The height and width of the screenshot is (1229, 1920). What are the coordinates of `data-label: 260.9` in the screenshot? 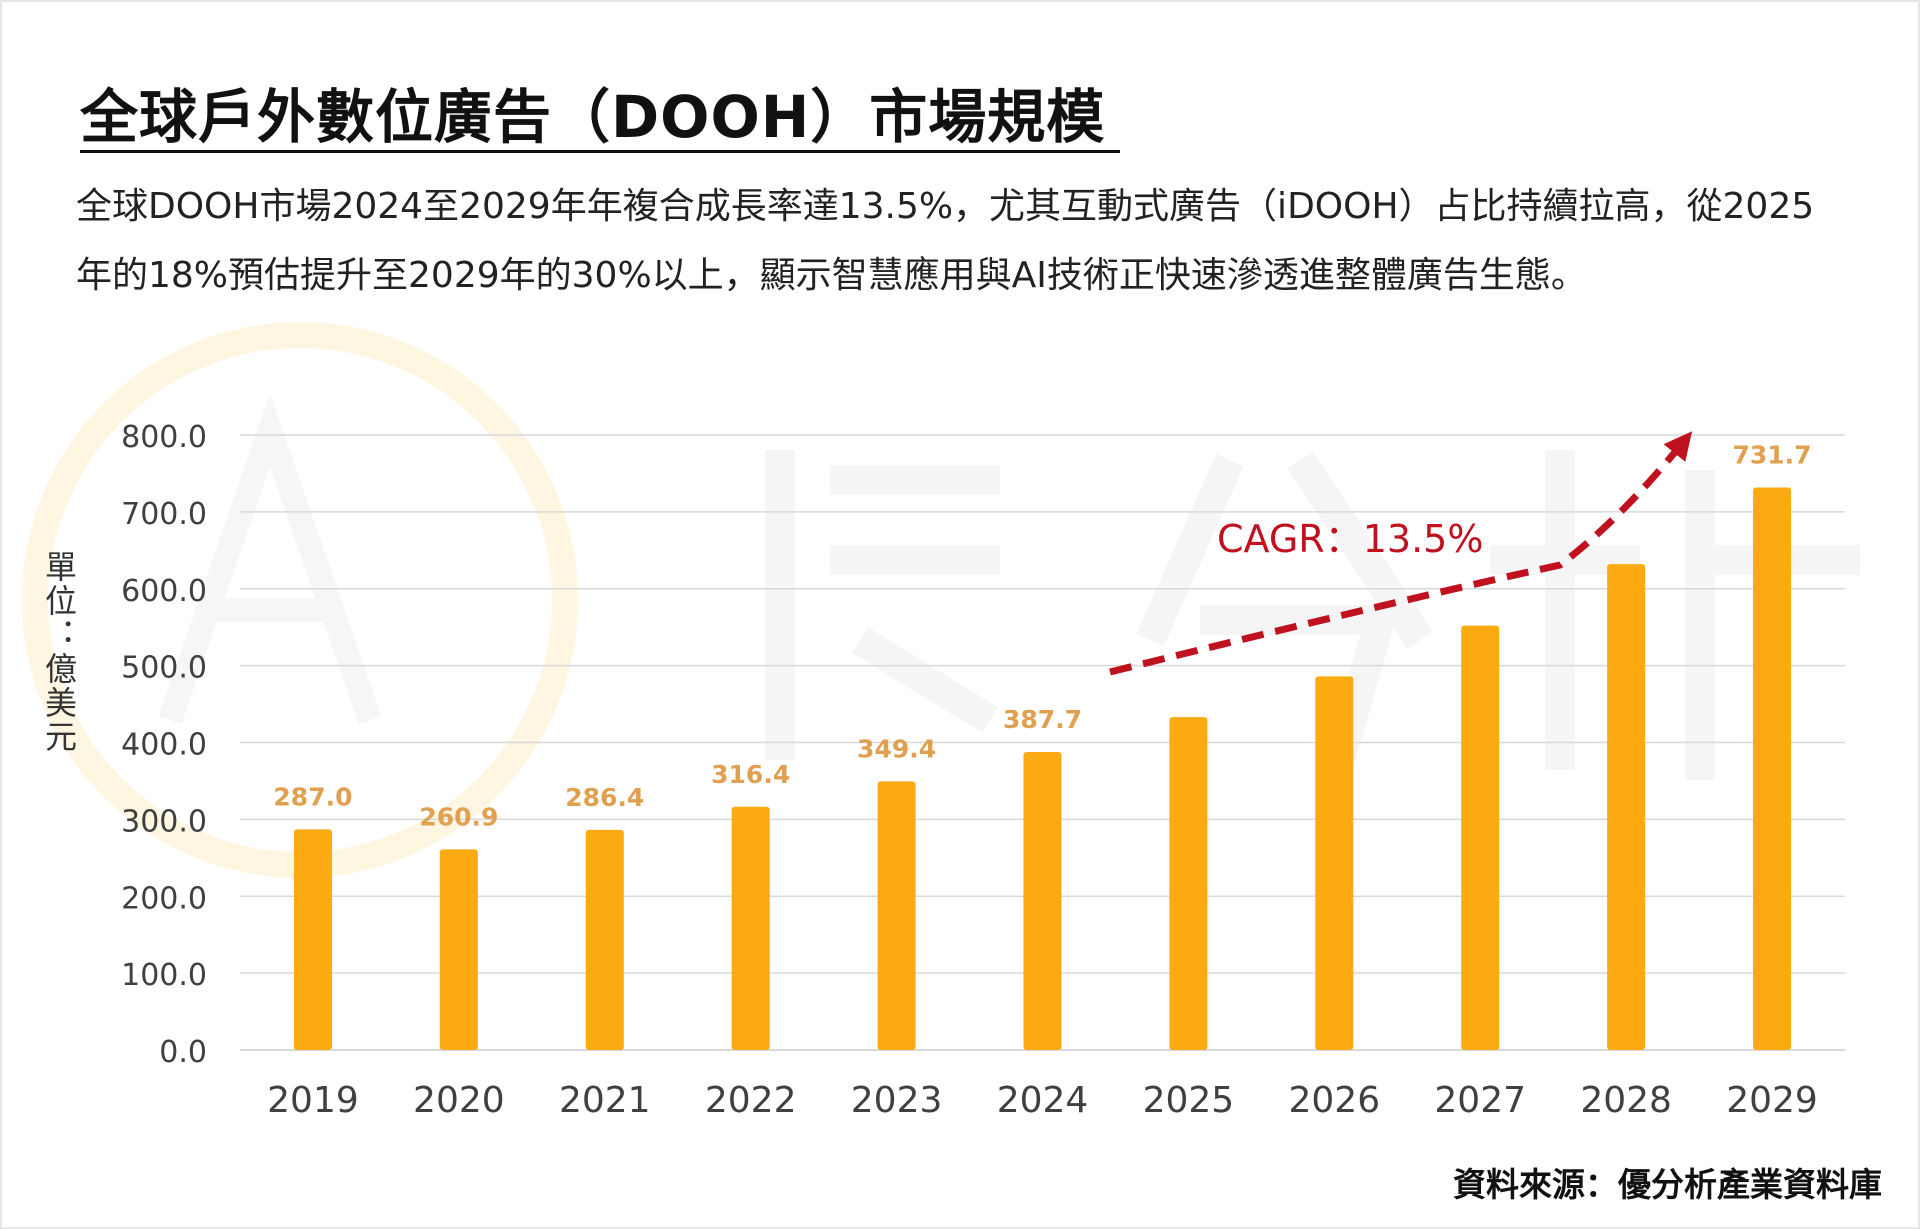 It's located at (458, 816).